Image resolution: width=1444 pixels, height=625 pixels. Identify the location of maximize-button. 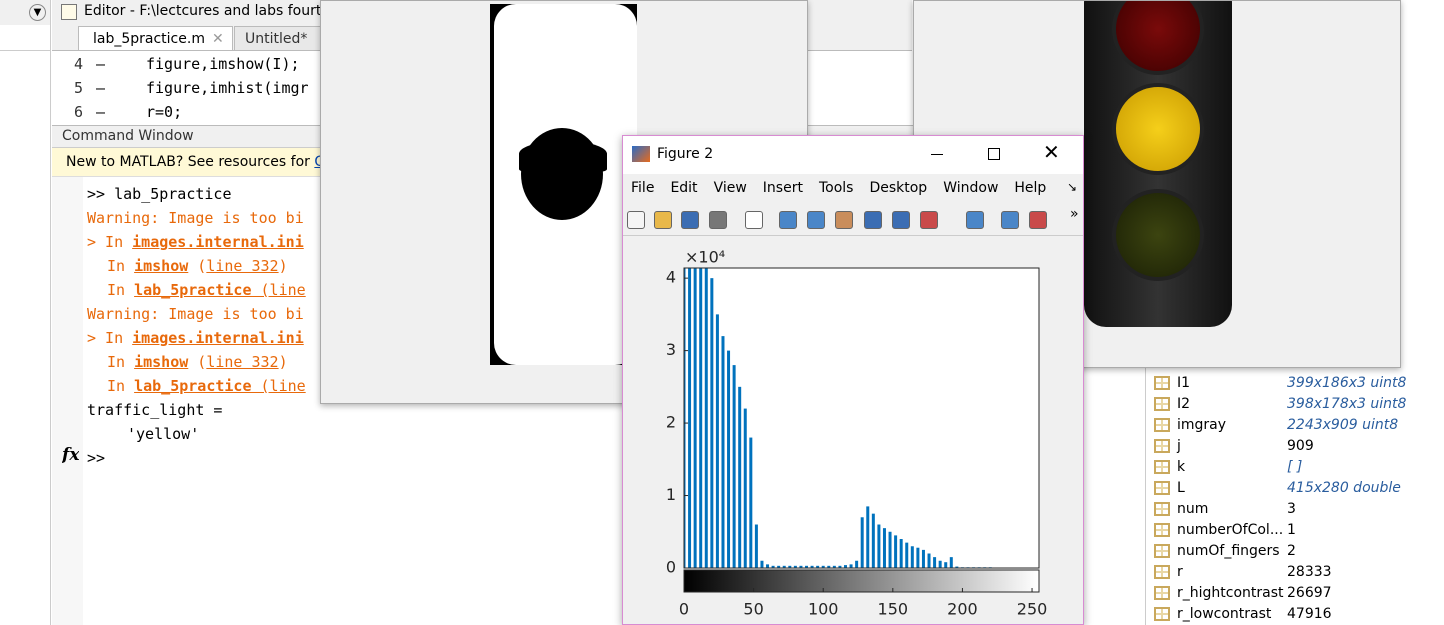
(994, 154).